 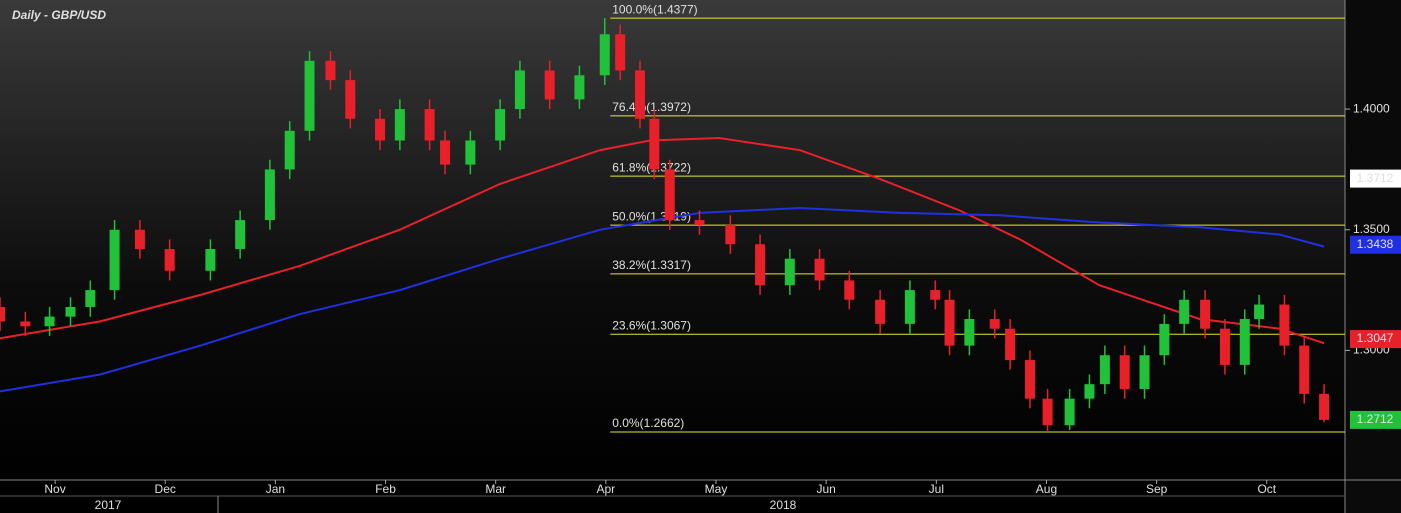 I want to click on price-tag-label: 1.2712, so click(x=1375, y=419).